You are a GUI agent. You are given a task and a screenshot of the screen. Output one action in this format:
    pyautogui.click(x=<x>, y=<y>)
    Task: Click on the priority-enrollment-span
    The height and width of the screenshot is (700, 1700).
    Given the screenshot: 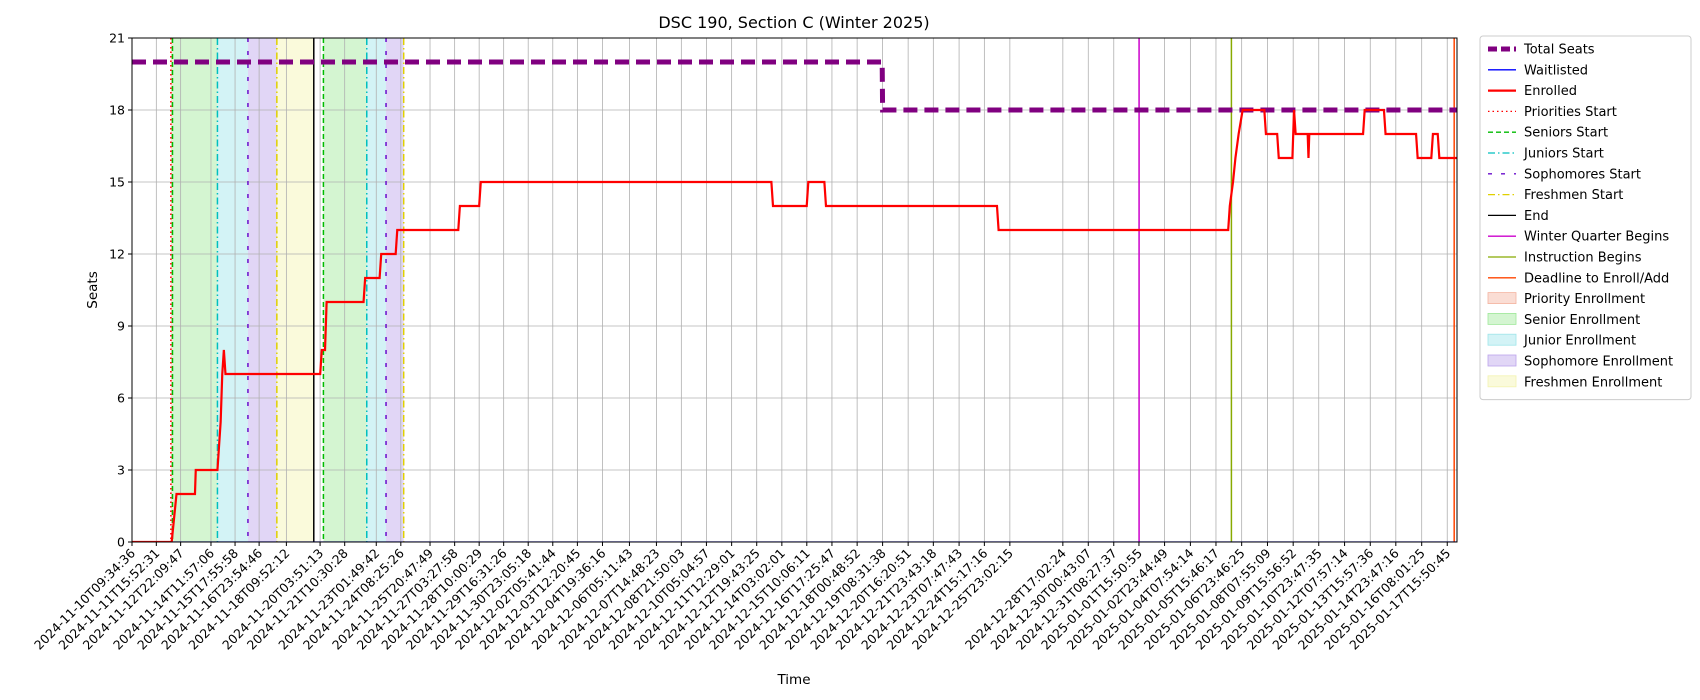 What is the action you would take?
    pyautogui.click(x=171, y=290)
    